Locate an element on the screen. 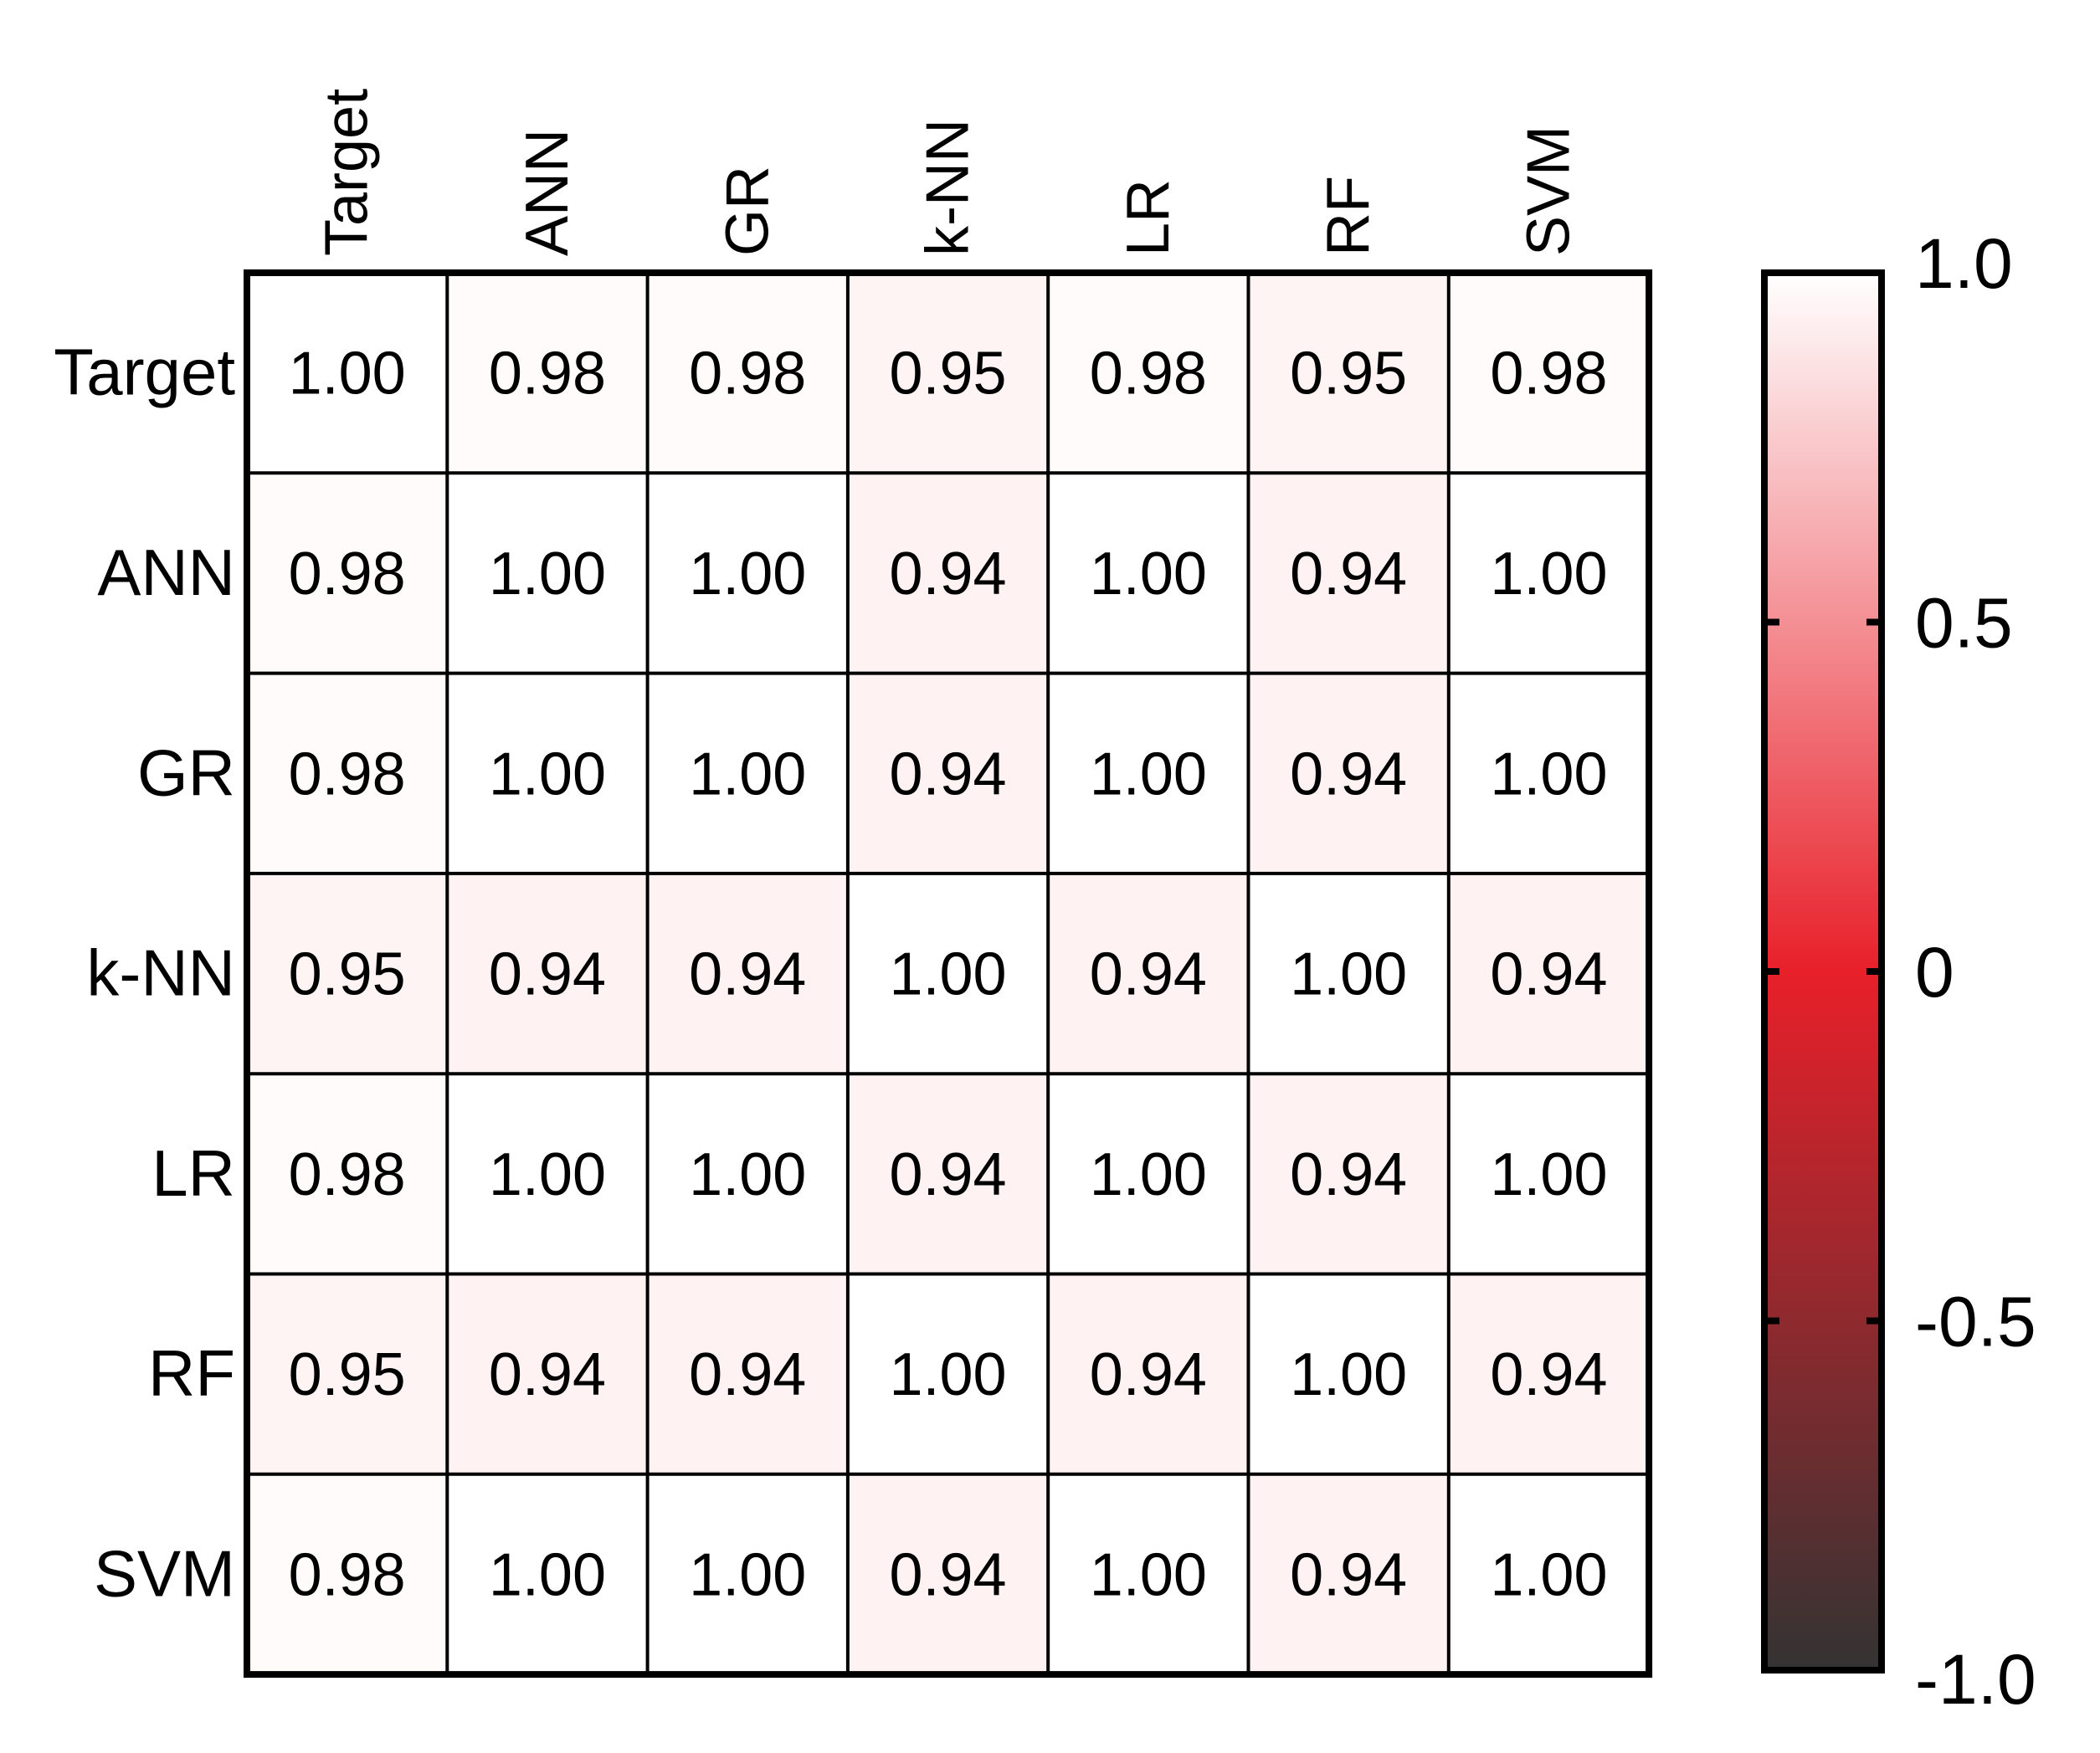  y-axis-label-GR: GR is located at coordinates (186, 772).